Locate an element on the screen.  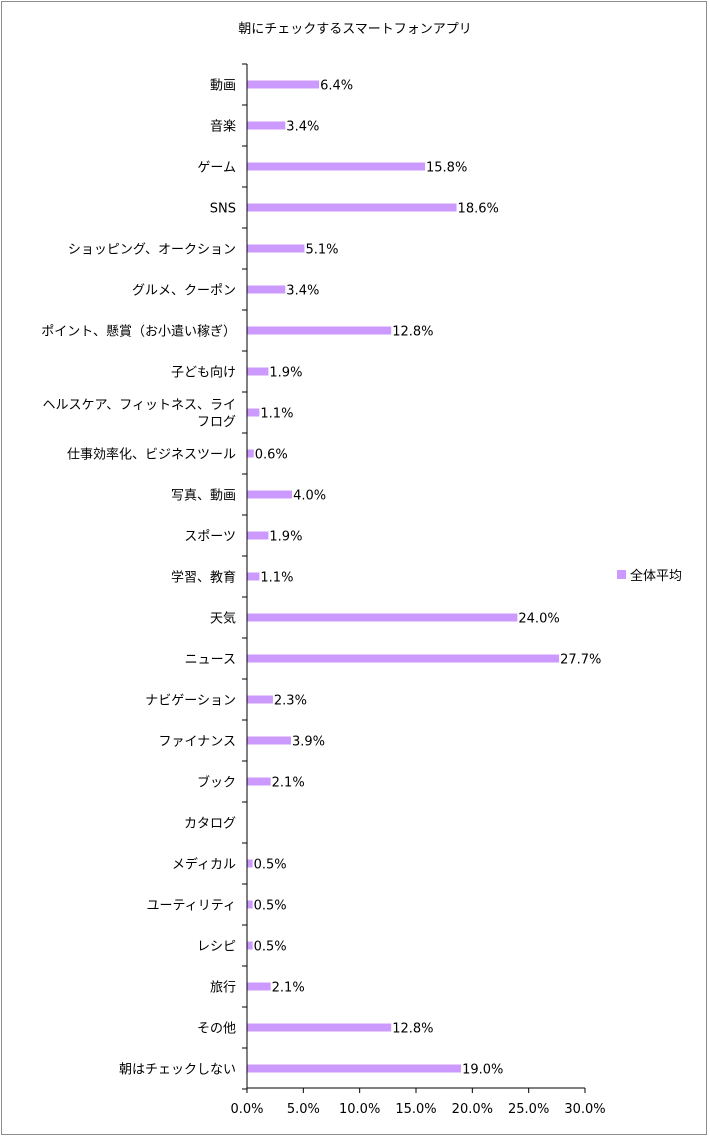
category-label: SNS is located at coordinates (223, 209).